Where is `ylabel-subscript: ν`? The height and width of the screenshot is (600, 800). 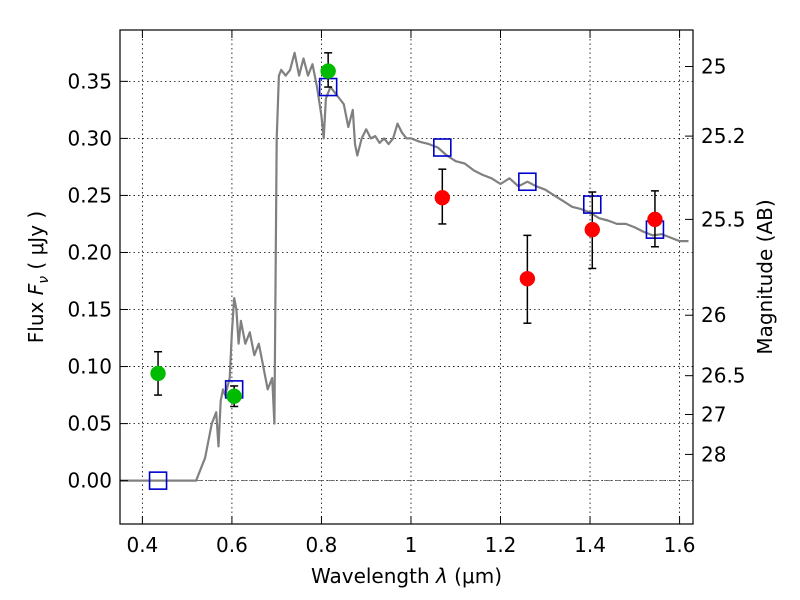
ylabel-subscript: ν is located at coordinates (44, 280).